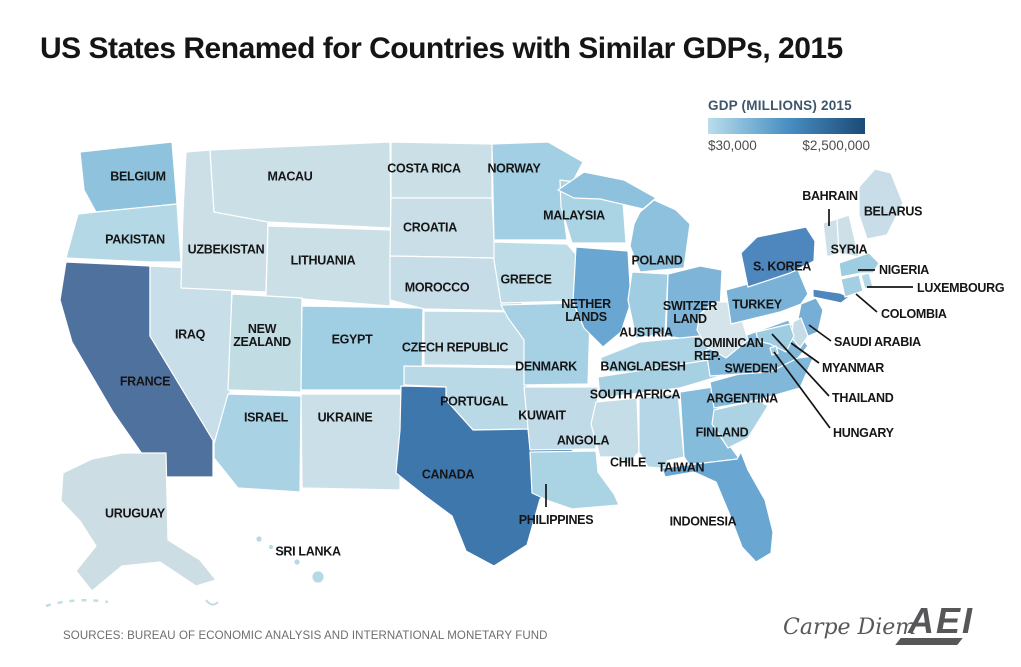 This screenshot has width=1021, height=667. Describe the element at coordinates (757, 305) in the screenshot. I see `label-PA: TURKEY` at that location.